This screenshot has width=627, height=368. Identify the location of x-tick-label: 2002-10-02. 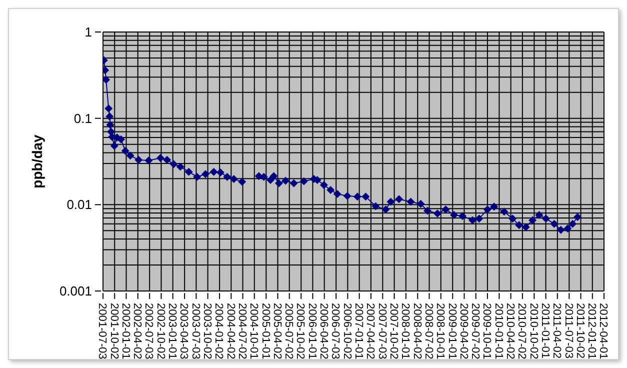
(160, 331).